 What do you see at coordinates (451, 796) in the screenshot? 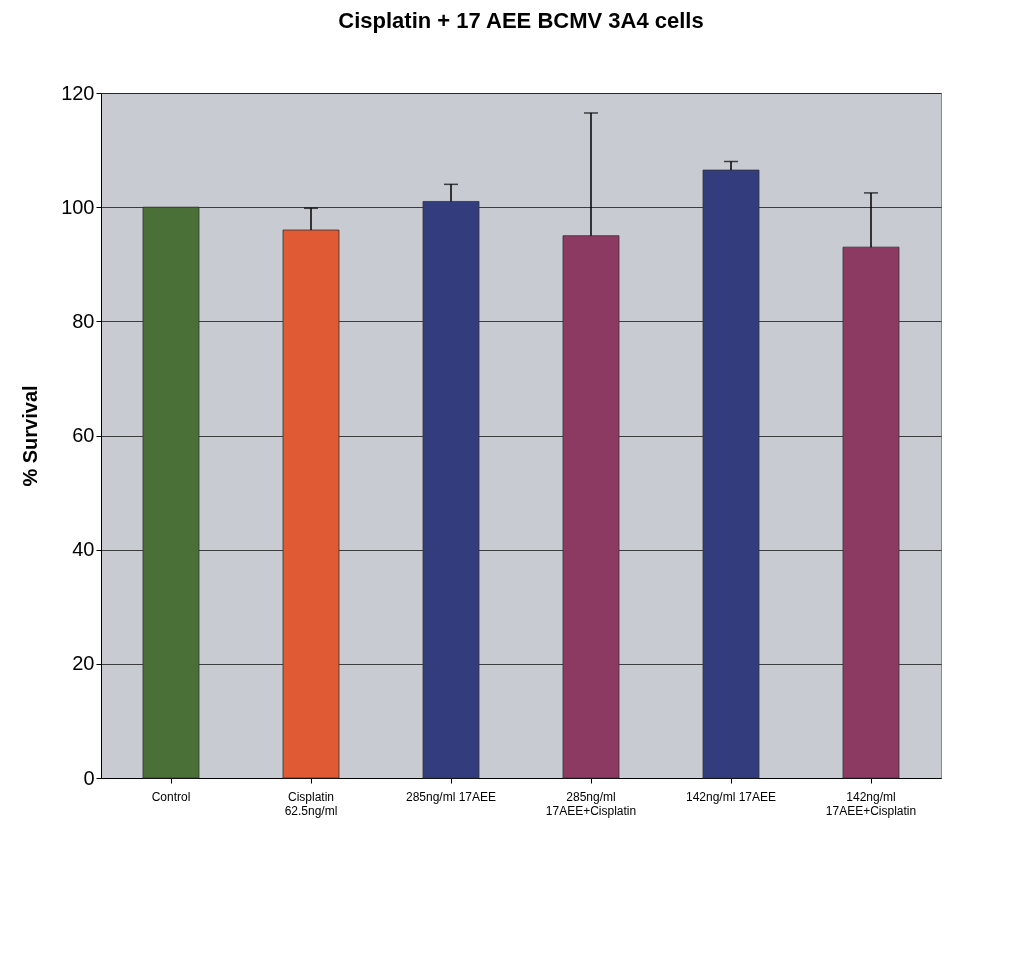
I see `x-tick-label: 285ng/ml 17AEE` at bounding box center [451, 796].